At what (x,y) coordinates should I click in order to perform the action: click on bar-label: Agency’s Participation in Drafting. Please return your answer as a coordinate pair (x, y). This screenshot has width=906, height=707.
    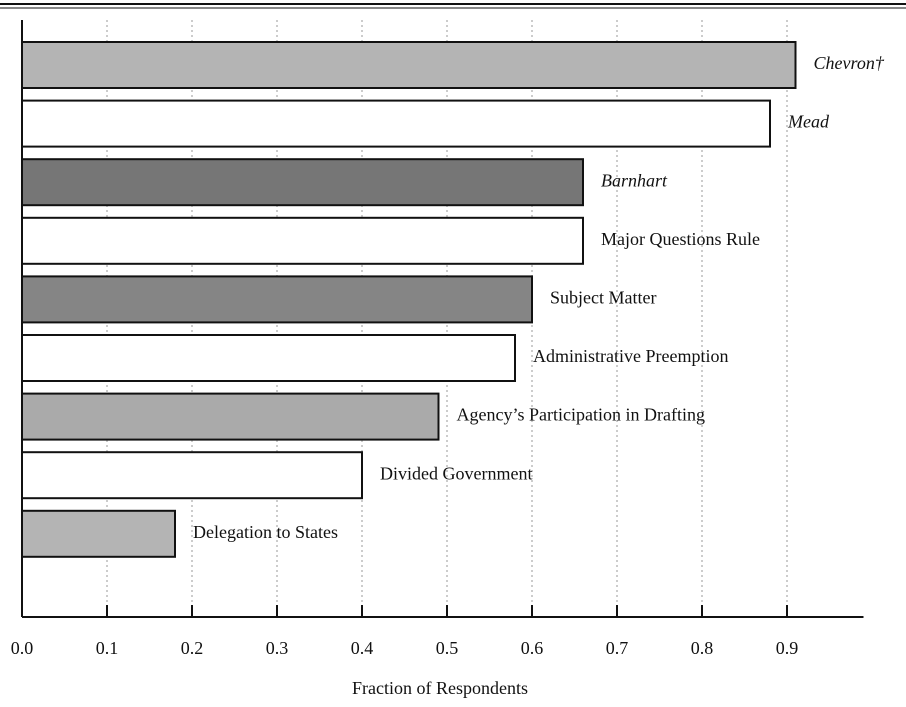
    Looking at the image, I should click on (581, 415).